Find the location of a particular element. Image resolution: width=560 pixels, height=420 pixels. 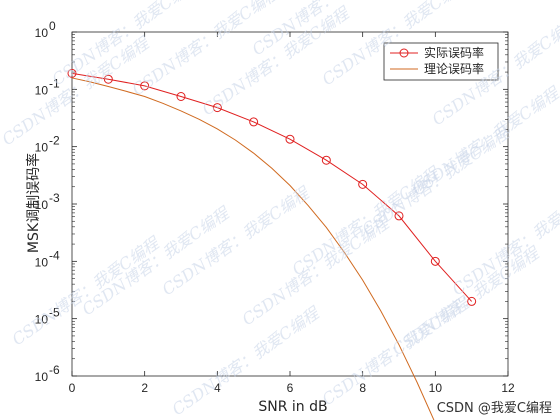

x-tick-label: 4 is located at coordinates (217, 388).